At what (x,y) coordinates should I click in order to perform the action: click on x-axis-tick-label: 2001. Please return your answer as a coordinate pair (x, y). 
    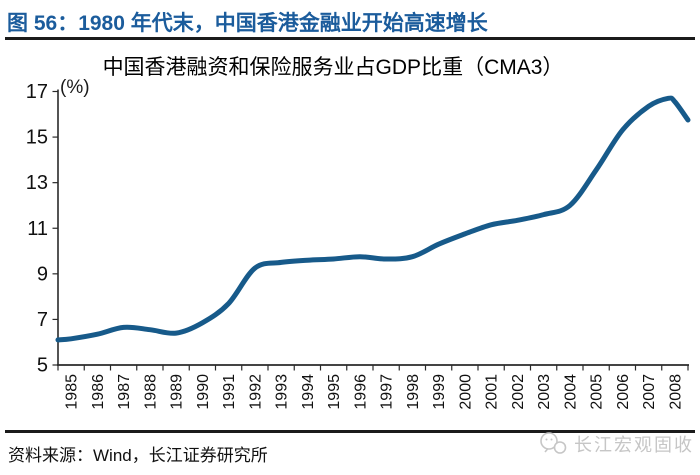
    Looking at the image, I should click on (492, 392).